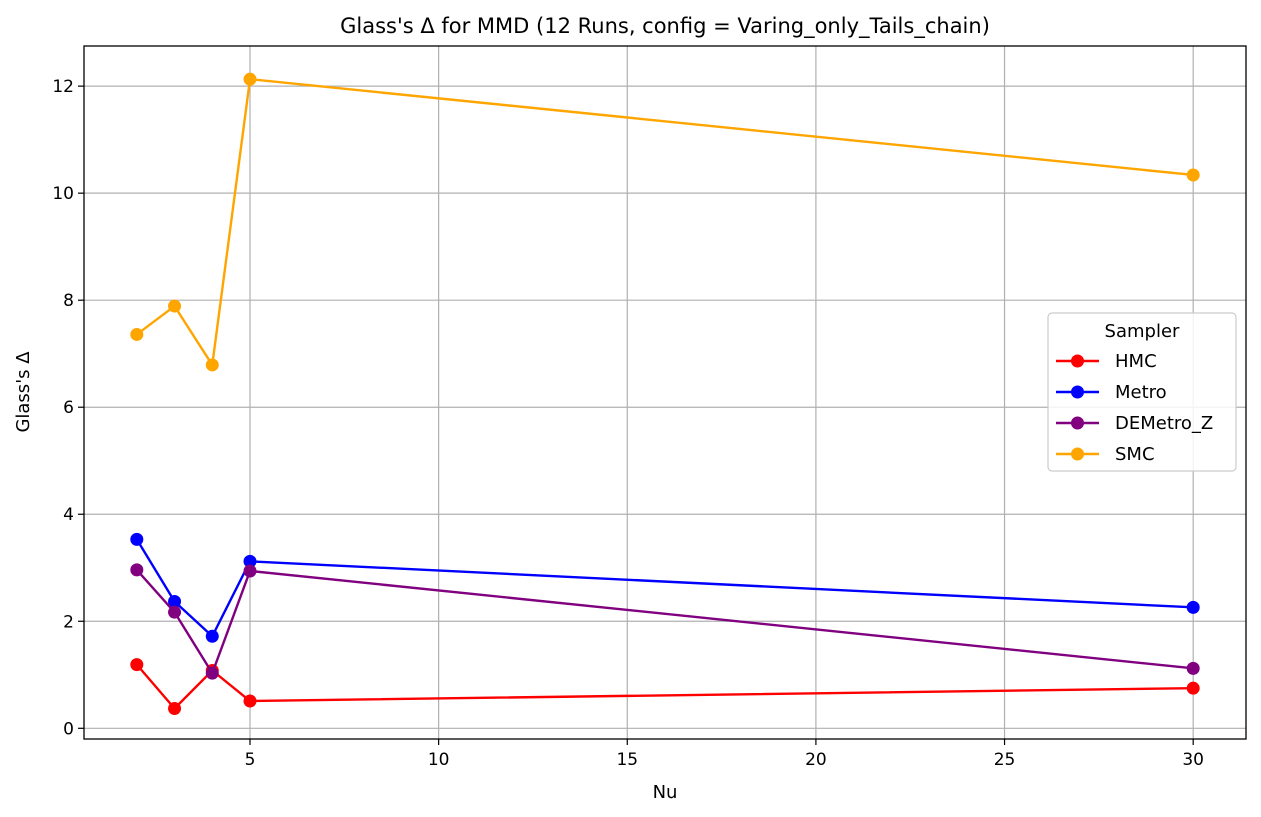  Describe the element at coordinates (1111, 392) in the screenshot. I see `legend-item-metro: Metro` at that location.